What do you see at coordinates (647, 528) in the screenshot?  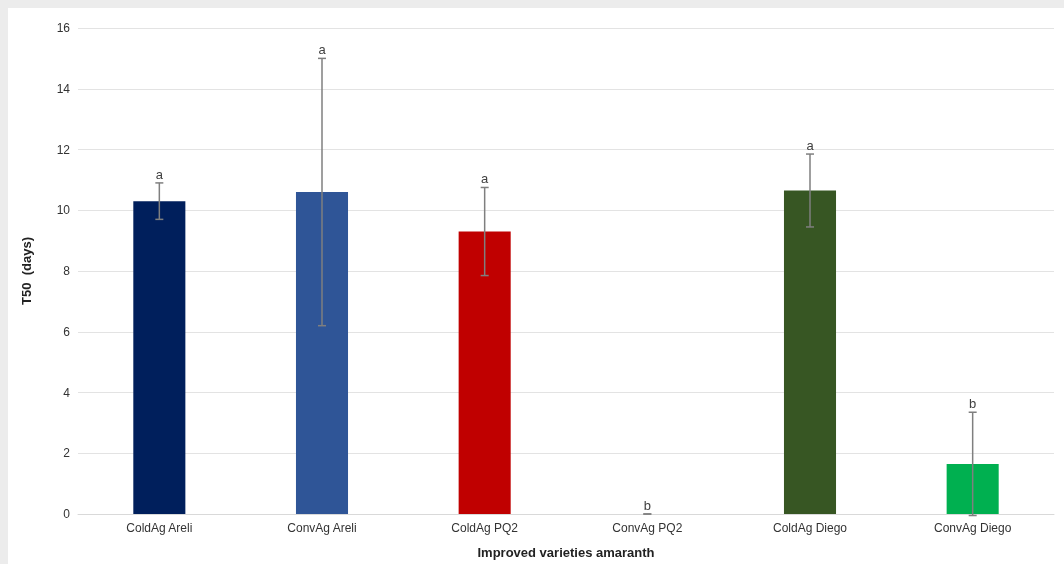 I see `x-tick-label: ConvAg PQ2` at bounding box center [647, 528].